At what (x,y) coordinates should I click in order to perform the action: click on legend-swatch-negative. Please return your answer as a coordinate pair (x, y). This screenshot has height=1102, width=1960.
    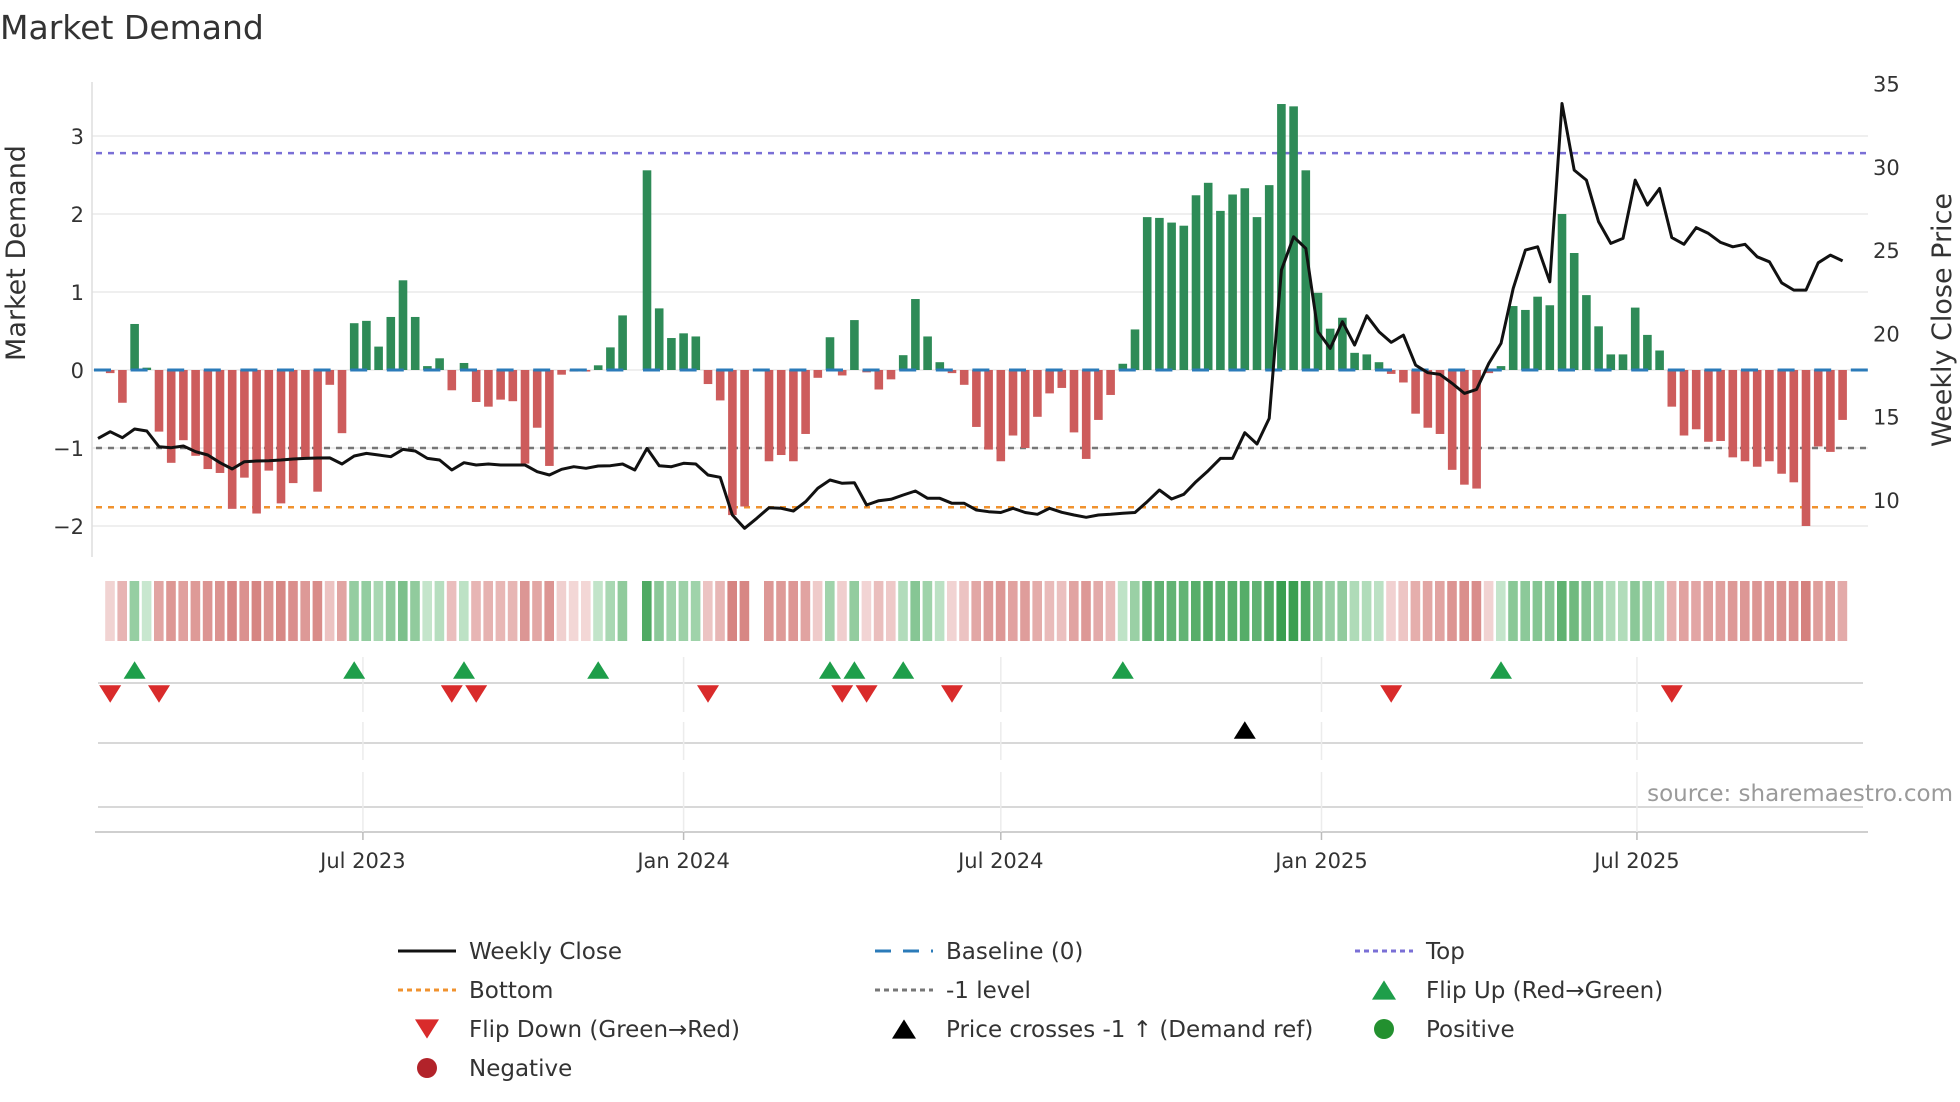
    Looking at the image, I should click on (427, 1068).